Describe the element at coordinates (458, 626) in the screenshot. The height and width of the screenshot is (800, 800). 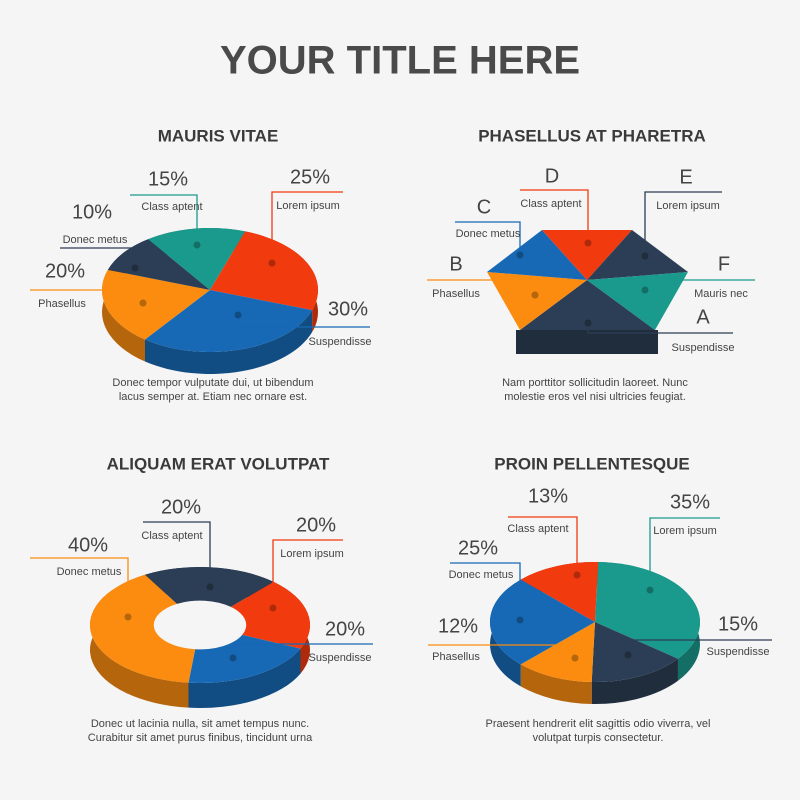
I see `pct: 12%` at that location.